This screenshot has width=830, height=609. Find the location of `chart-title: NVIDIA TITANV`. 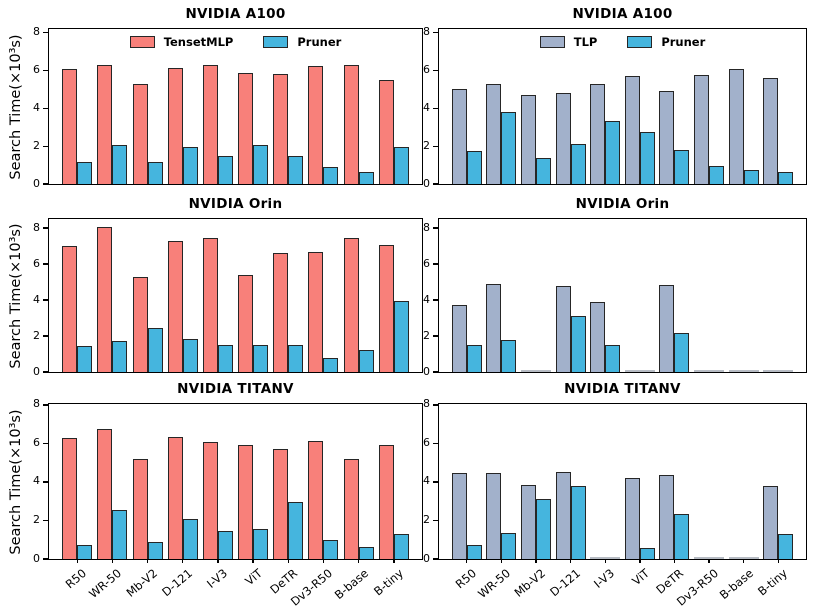

chart-title: NVIDIA TITANV is located at coordinates (235, 389).